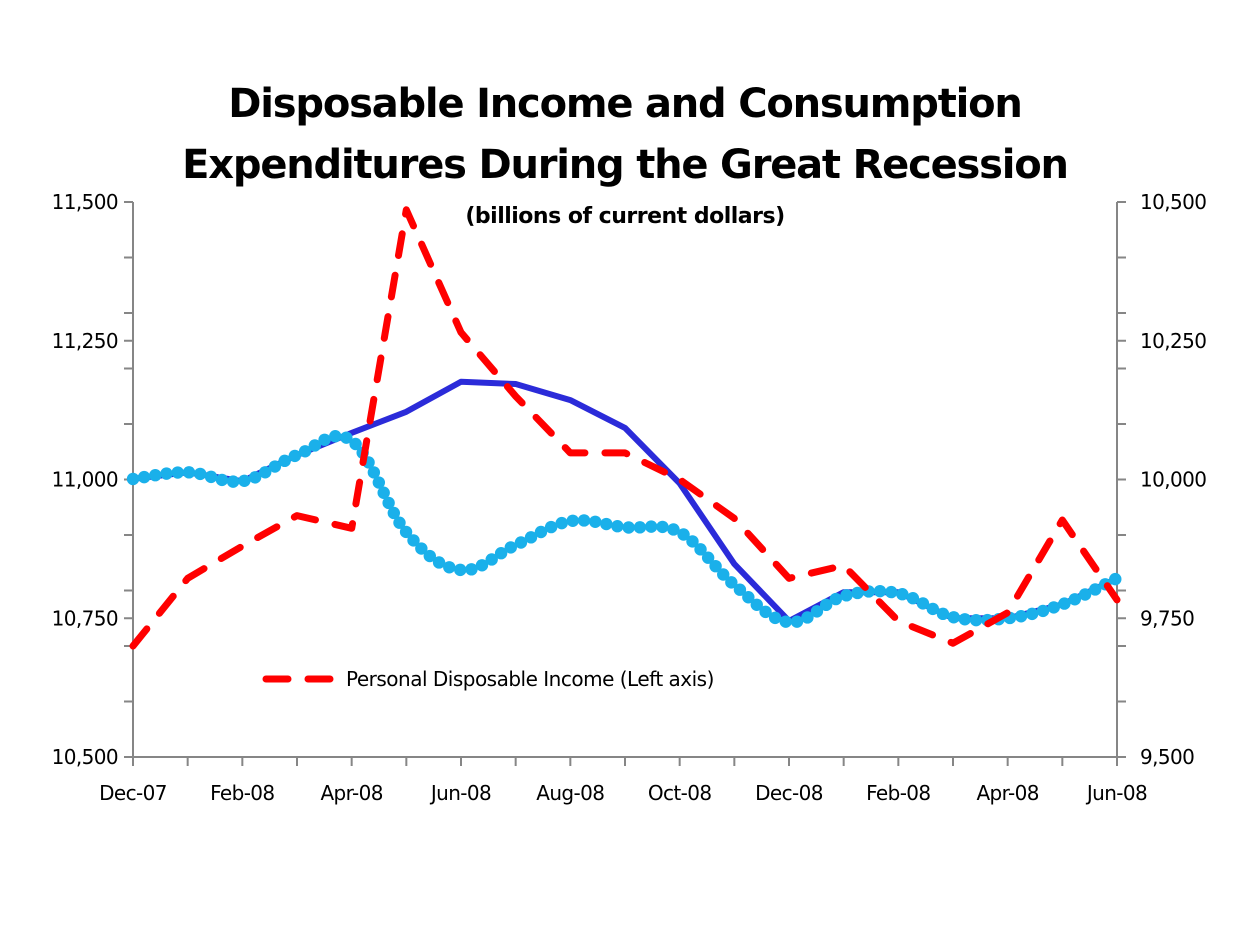  What do you see at coordinates (625, 165) in the screenshot?
I see `chart-title-line-2: Expenditures During the Great Recession` at bounding box center [625, 165].